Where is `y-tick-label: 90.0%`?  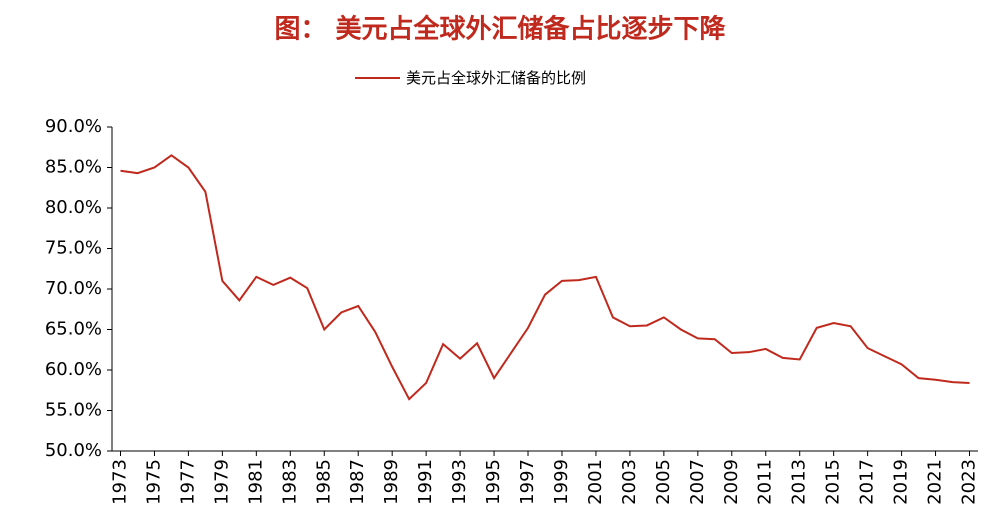
y-tick-label: 90.0% is located at coordinates (73, 126).